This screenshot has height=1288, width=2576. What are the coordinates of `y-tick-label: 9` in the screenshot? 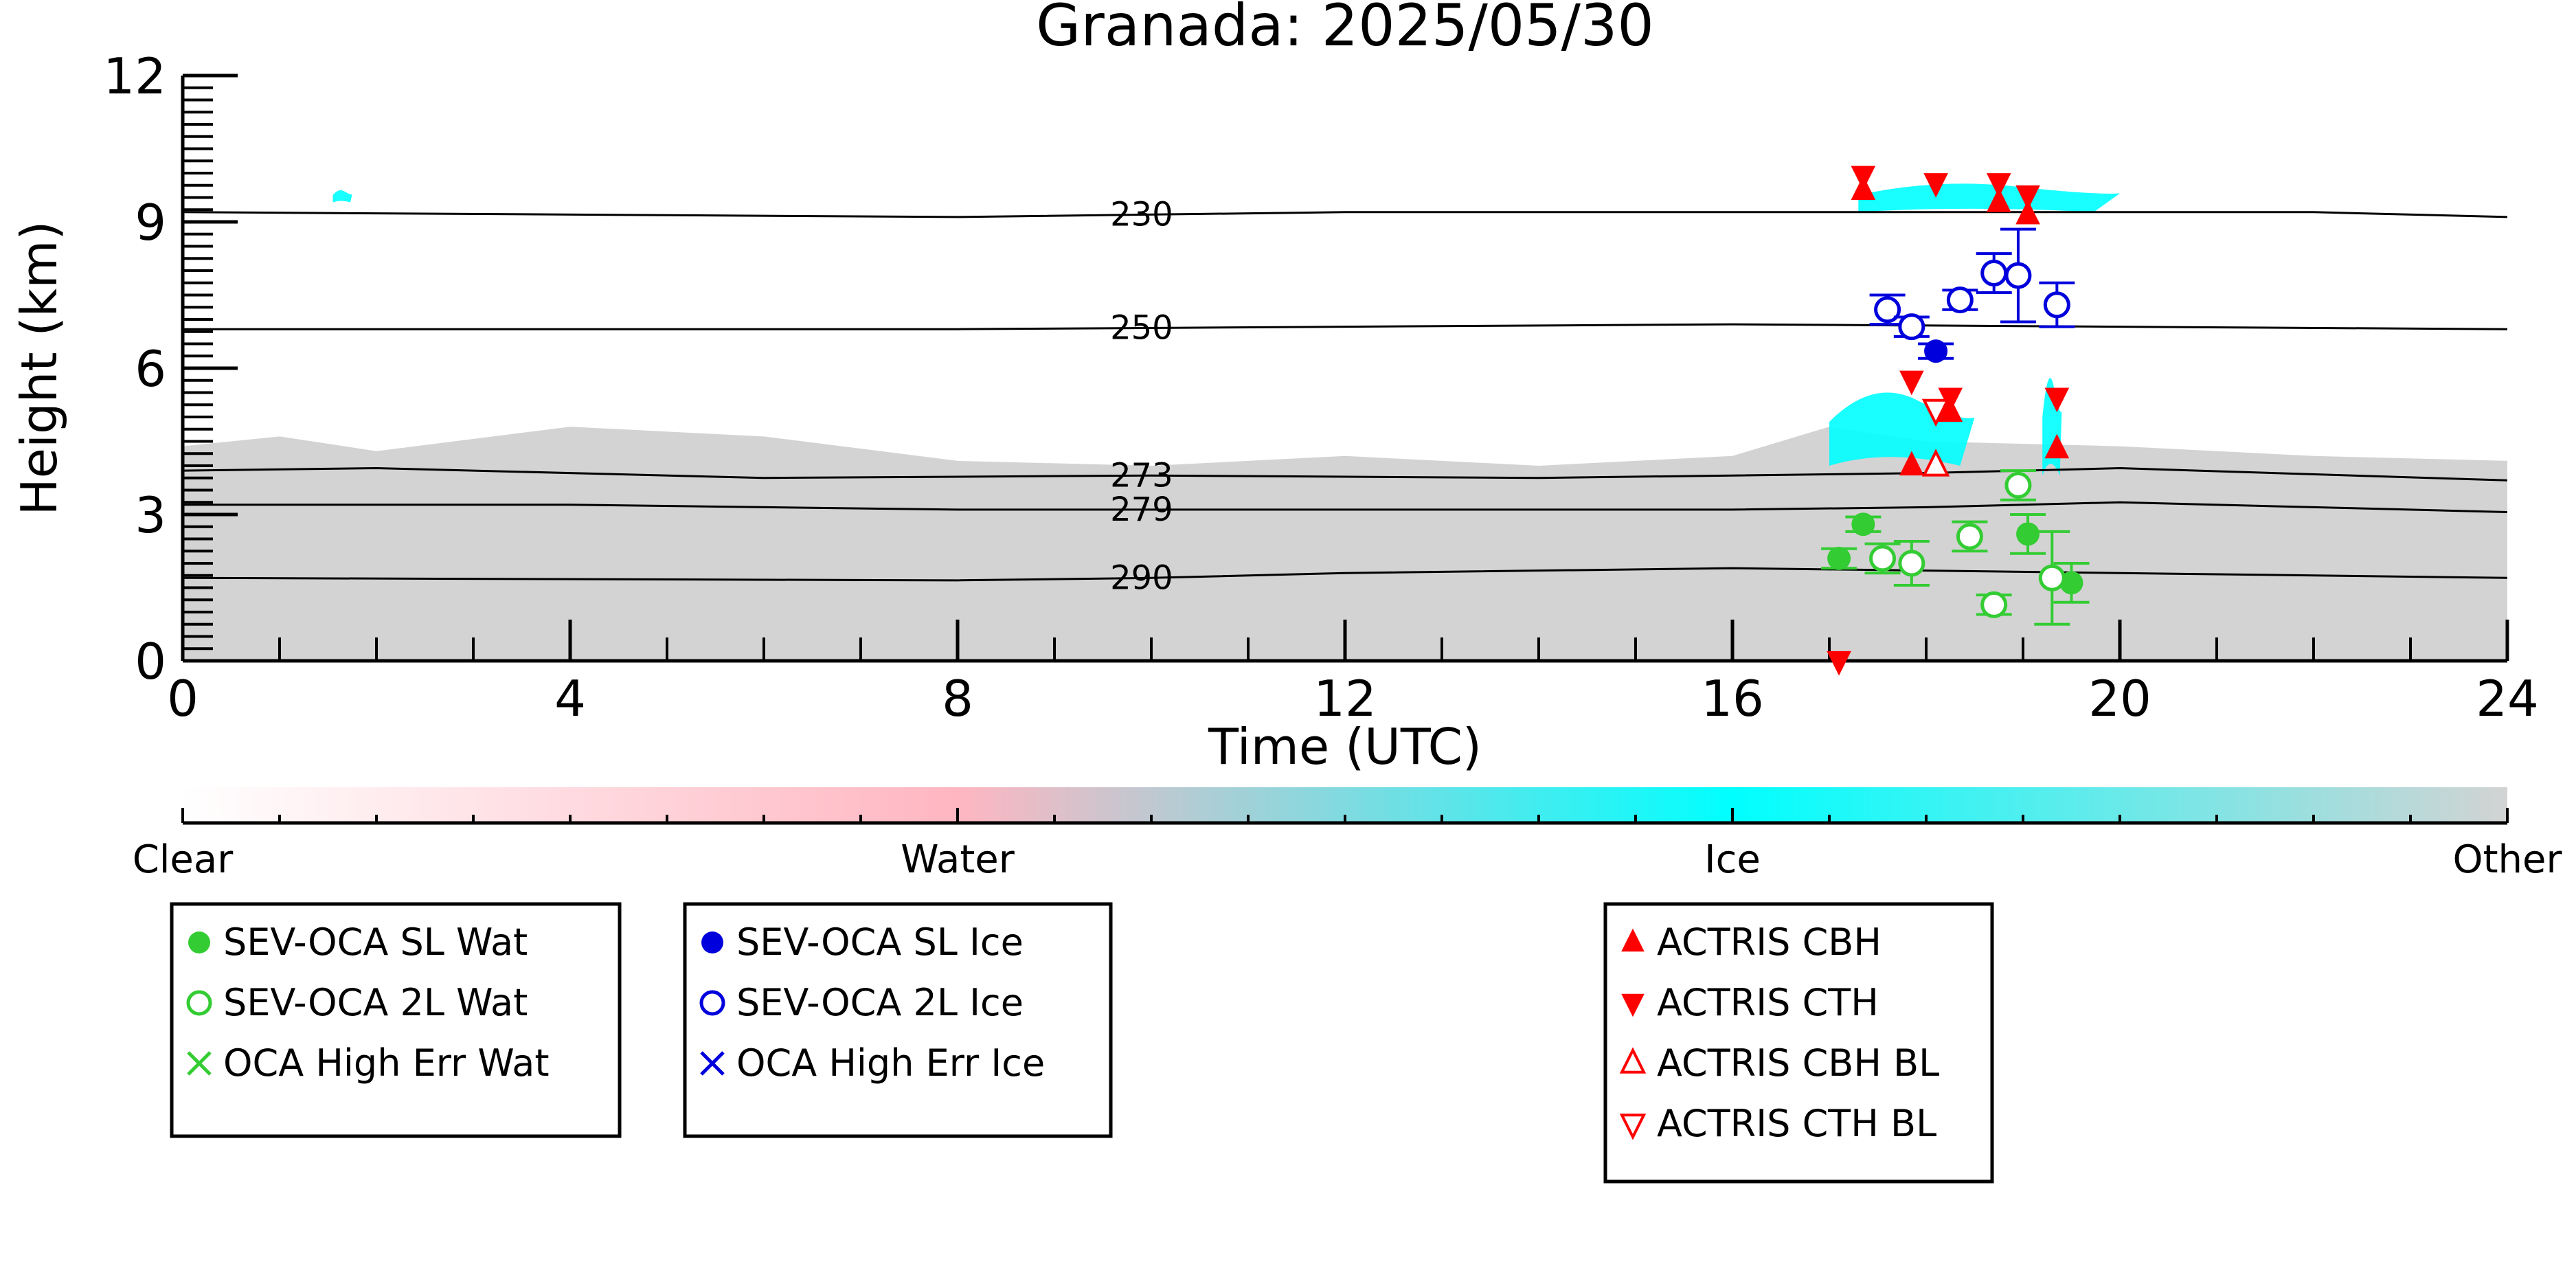 It's located at (150, 222).